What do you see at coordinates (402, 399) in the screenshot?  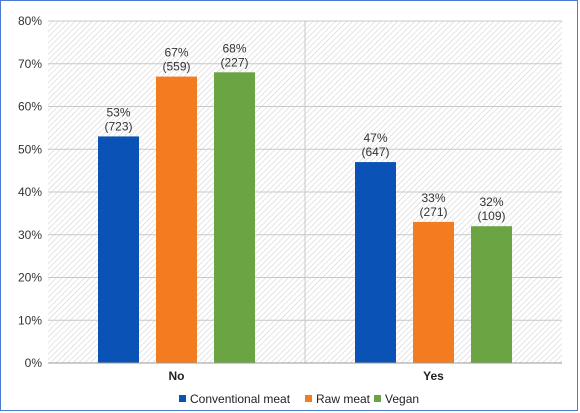 I see `legend-label: Vegan` at bounding box center [402, 399].